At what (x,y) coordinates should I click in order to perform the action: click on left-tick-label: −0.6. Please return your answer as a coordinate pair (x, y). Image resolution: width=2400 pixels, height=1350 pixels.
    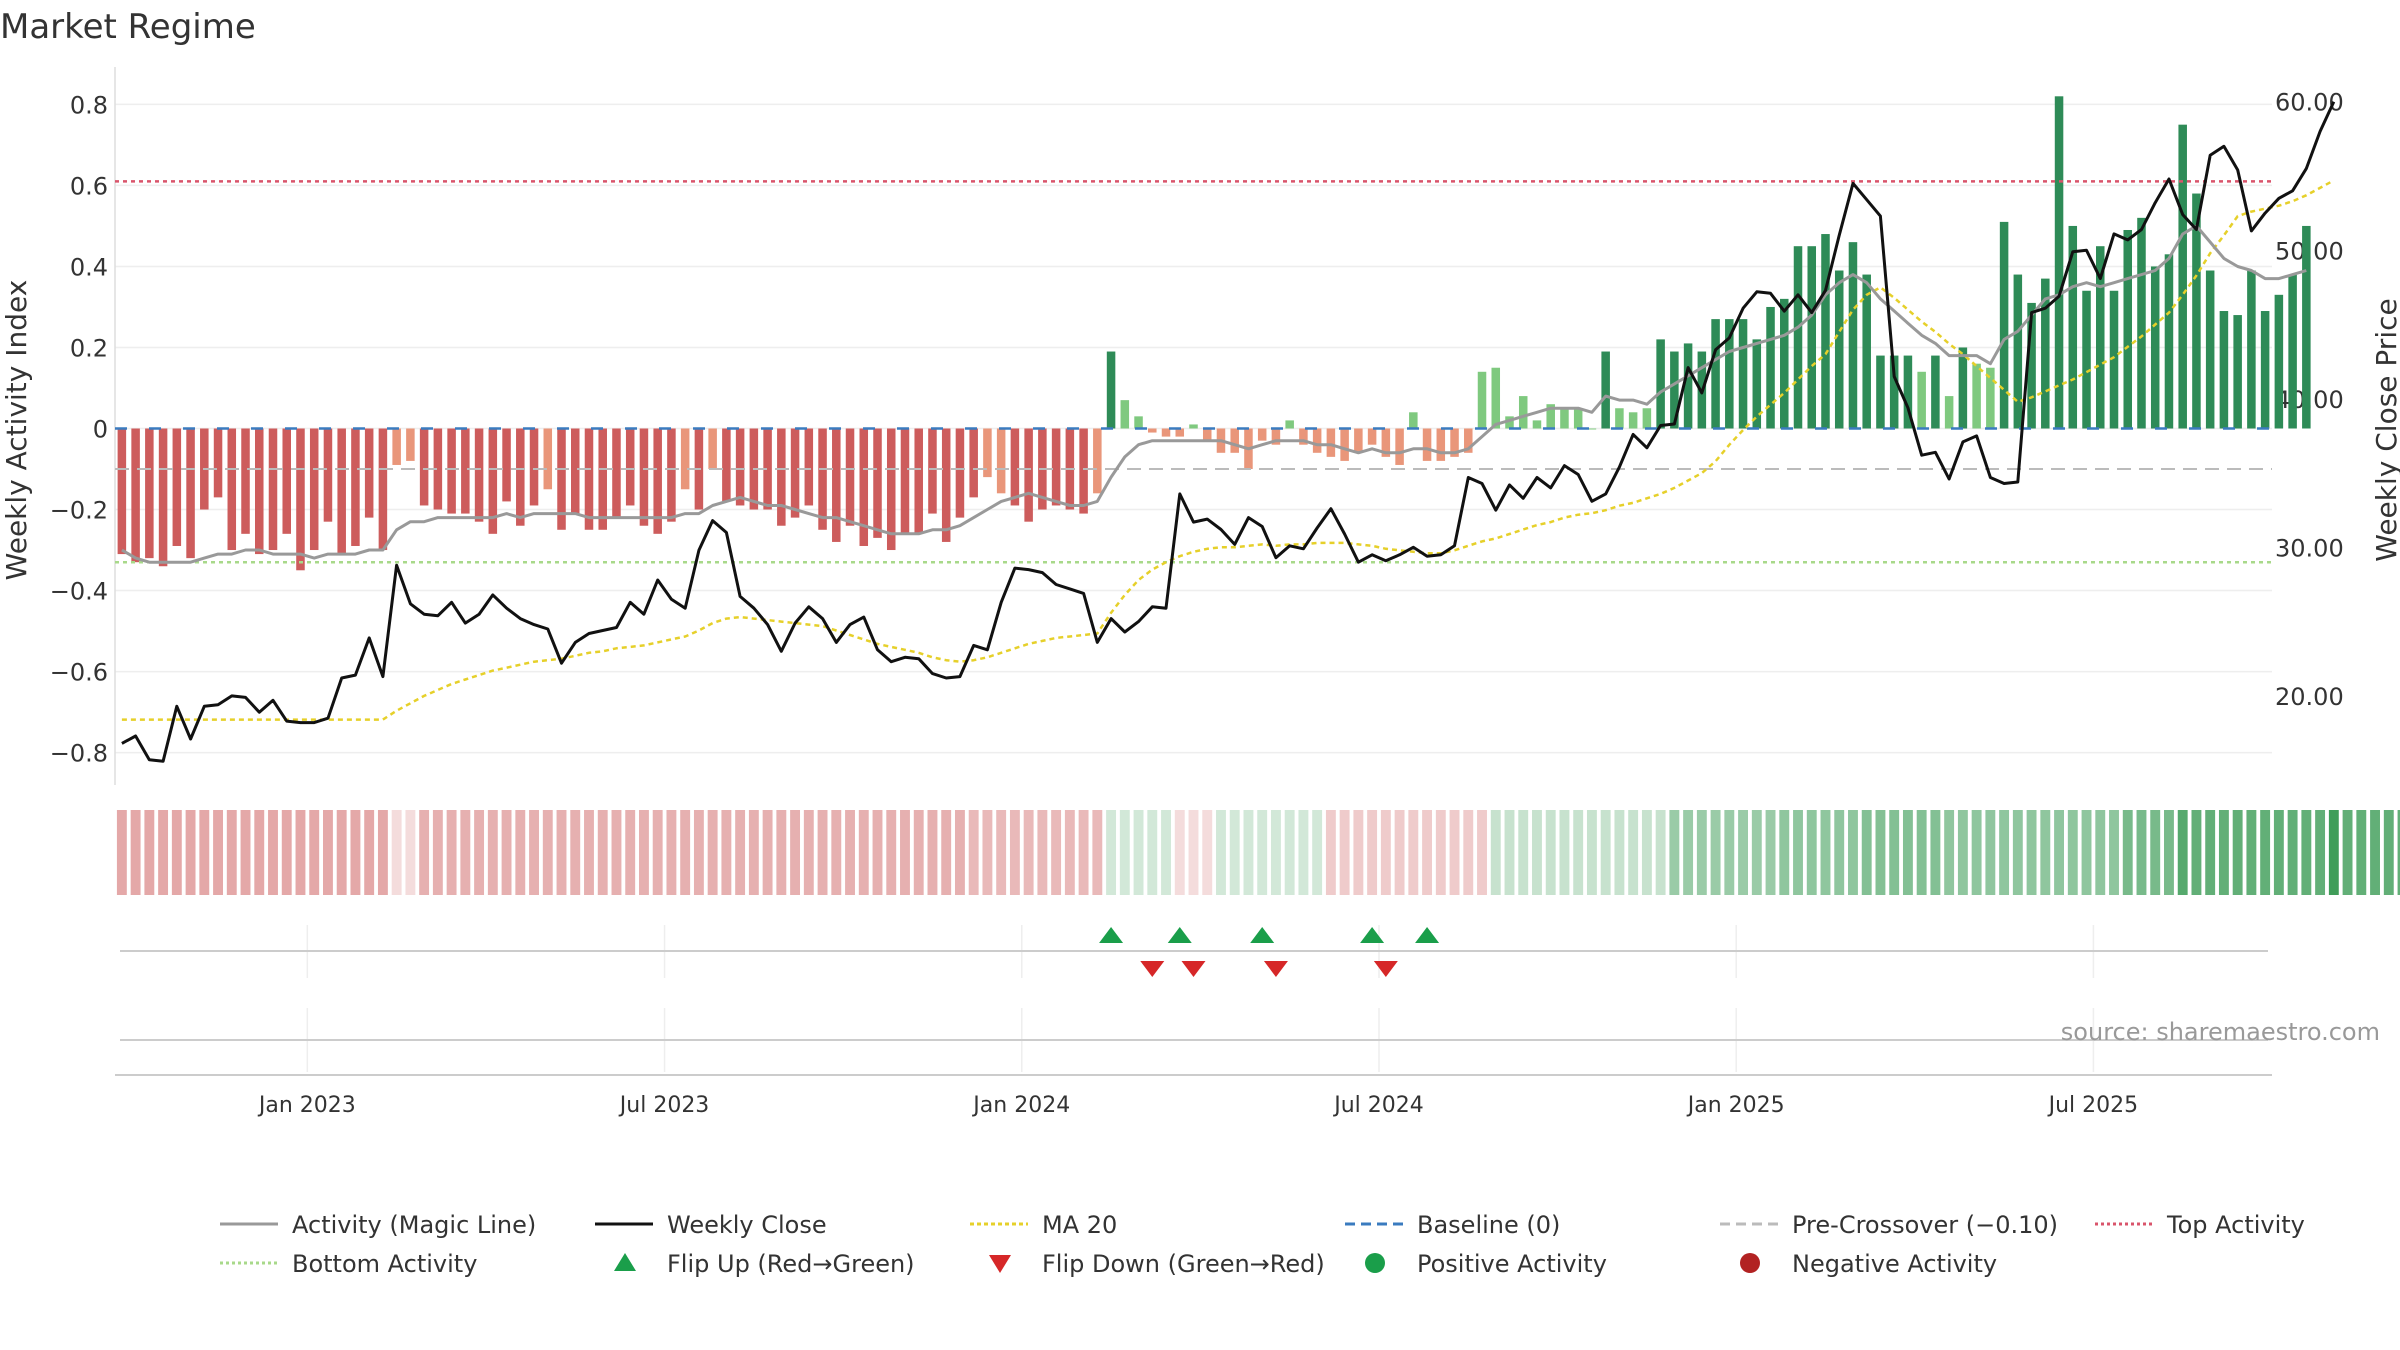
    Looking at the image, I should click on (79, 673).